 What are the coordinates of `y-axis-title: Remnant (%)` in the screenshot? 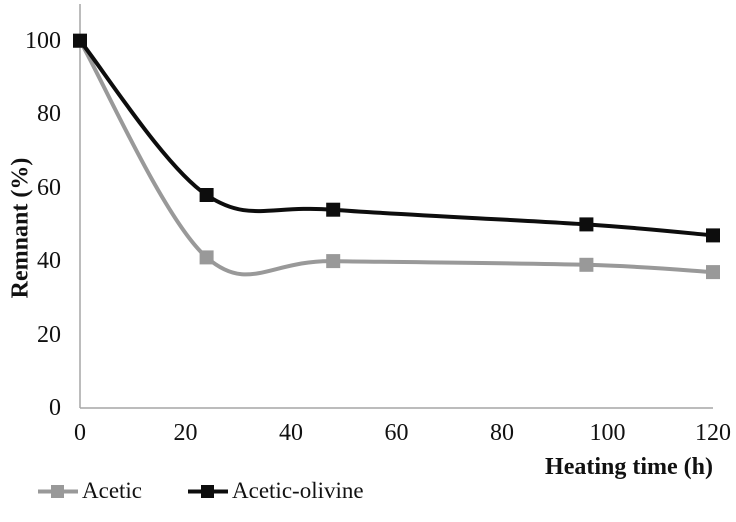 It's located at (20, 228).